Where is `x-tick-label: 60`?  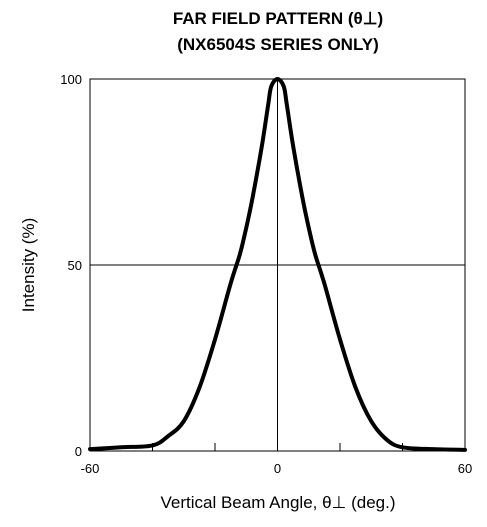 x-tick-label: 60 is located at coordinates (465, 468).